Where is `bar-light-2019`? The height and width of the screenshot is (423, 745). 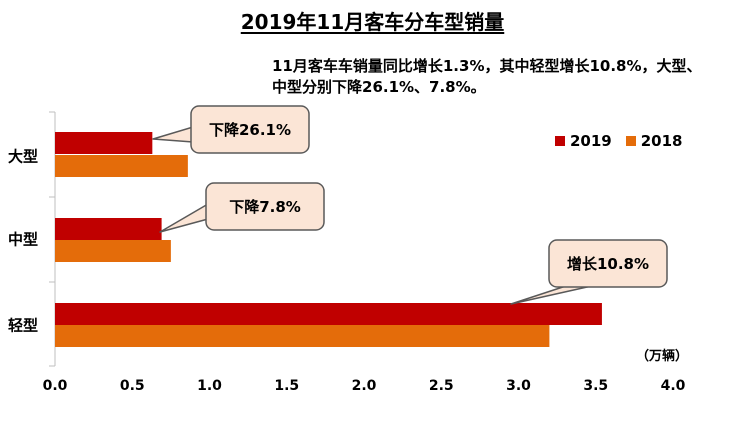 bar-light-2019 is located at coordinates (328, 314).